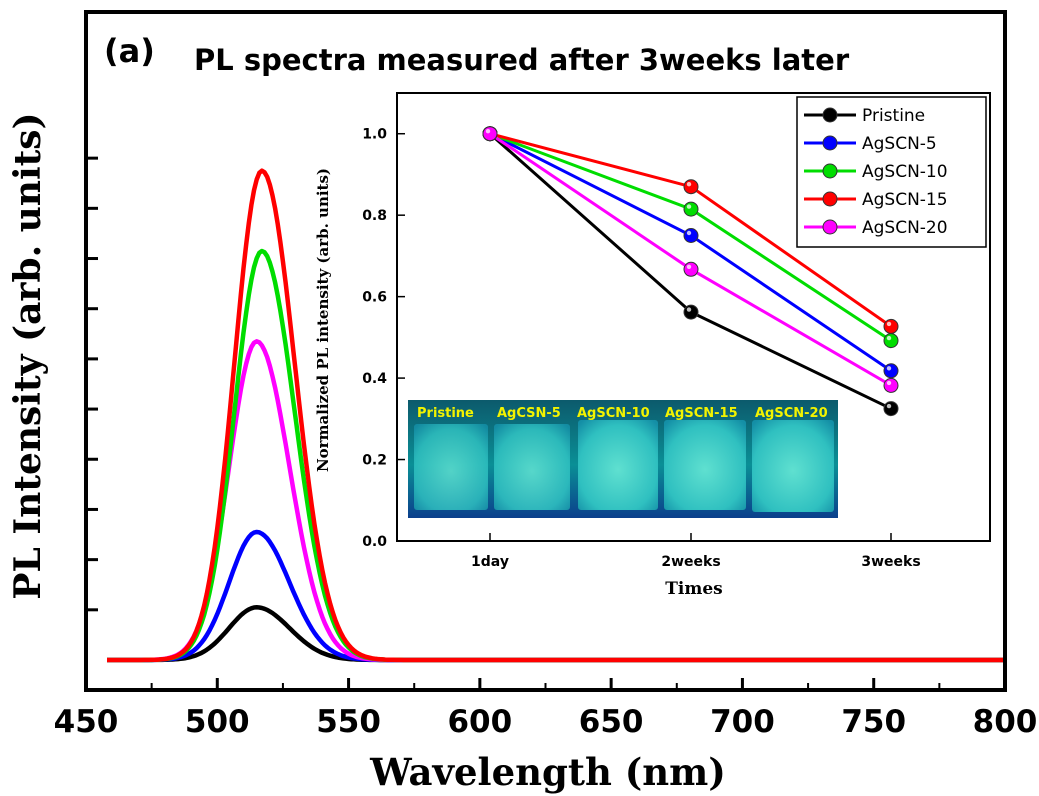  I want to click on inset-y-tick-label: 0.0, so click(374, 542).